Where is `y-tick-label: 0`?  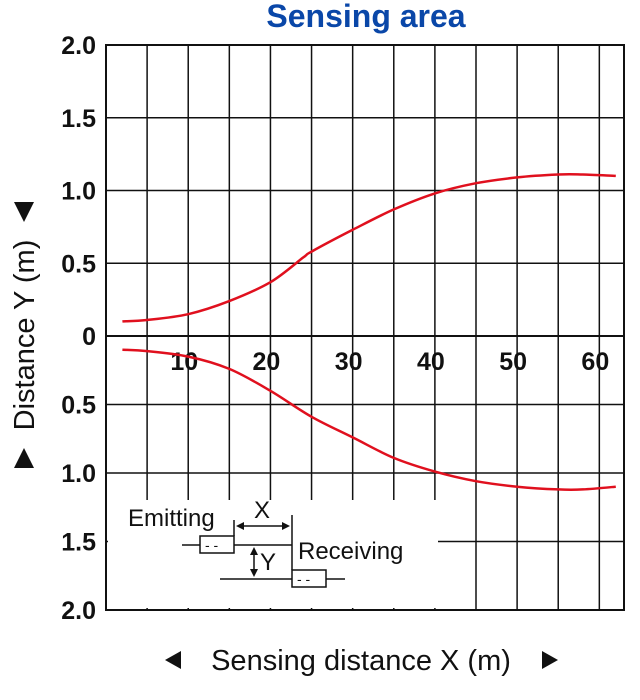
y-tick-label: 0 is located at coordinates (89, 337).